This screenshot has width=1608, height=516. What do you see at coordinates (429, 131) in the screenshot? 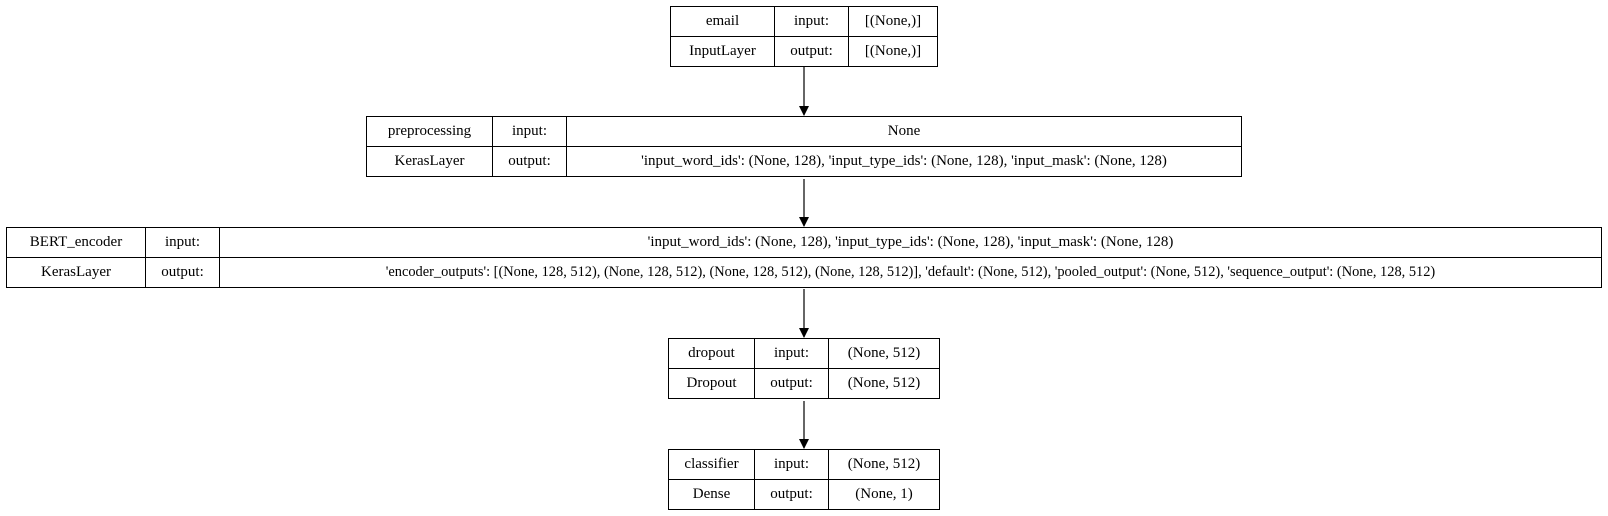
I see `layer-name: preprocessing` at bounding box center [429, 131].